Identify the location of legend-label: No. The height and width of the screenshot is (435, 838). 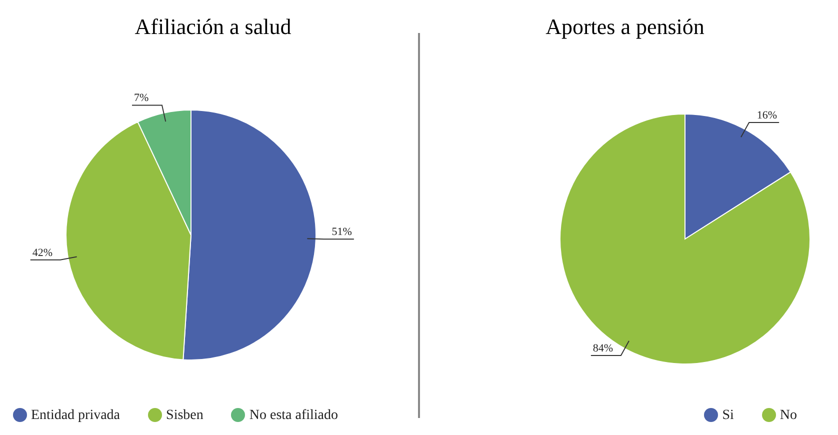
(788, 415).